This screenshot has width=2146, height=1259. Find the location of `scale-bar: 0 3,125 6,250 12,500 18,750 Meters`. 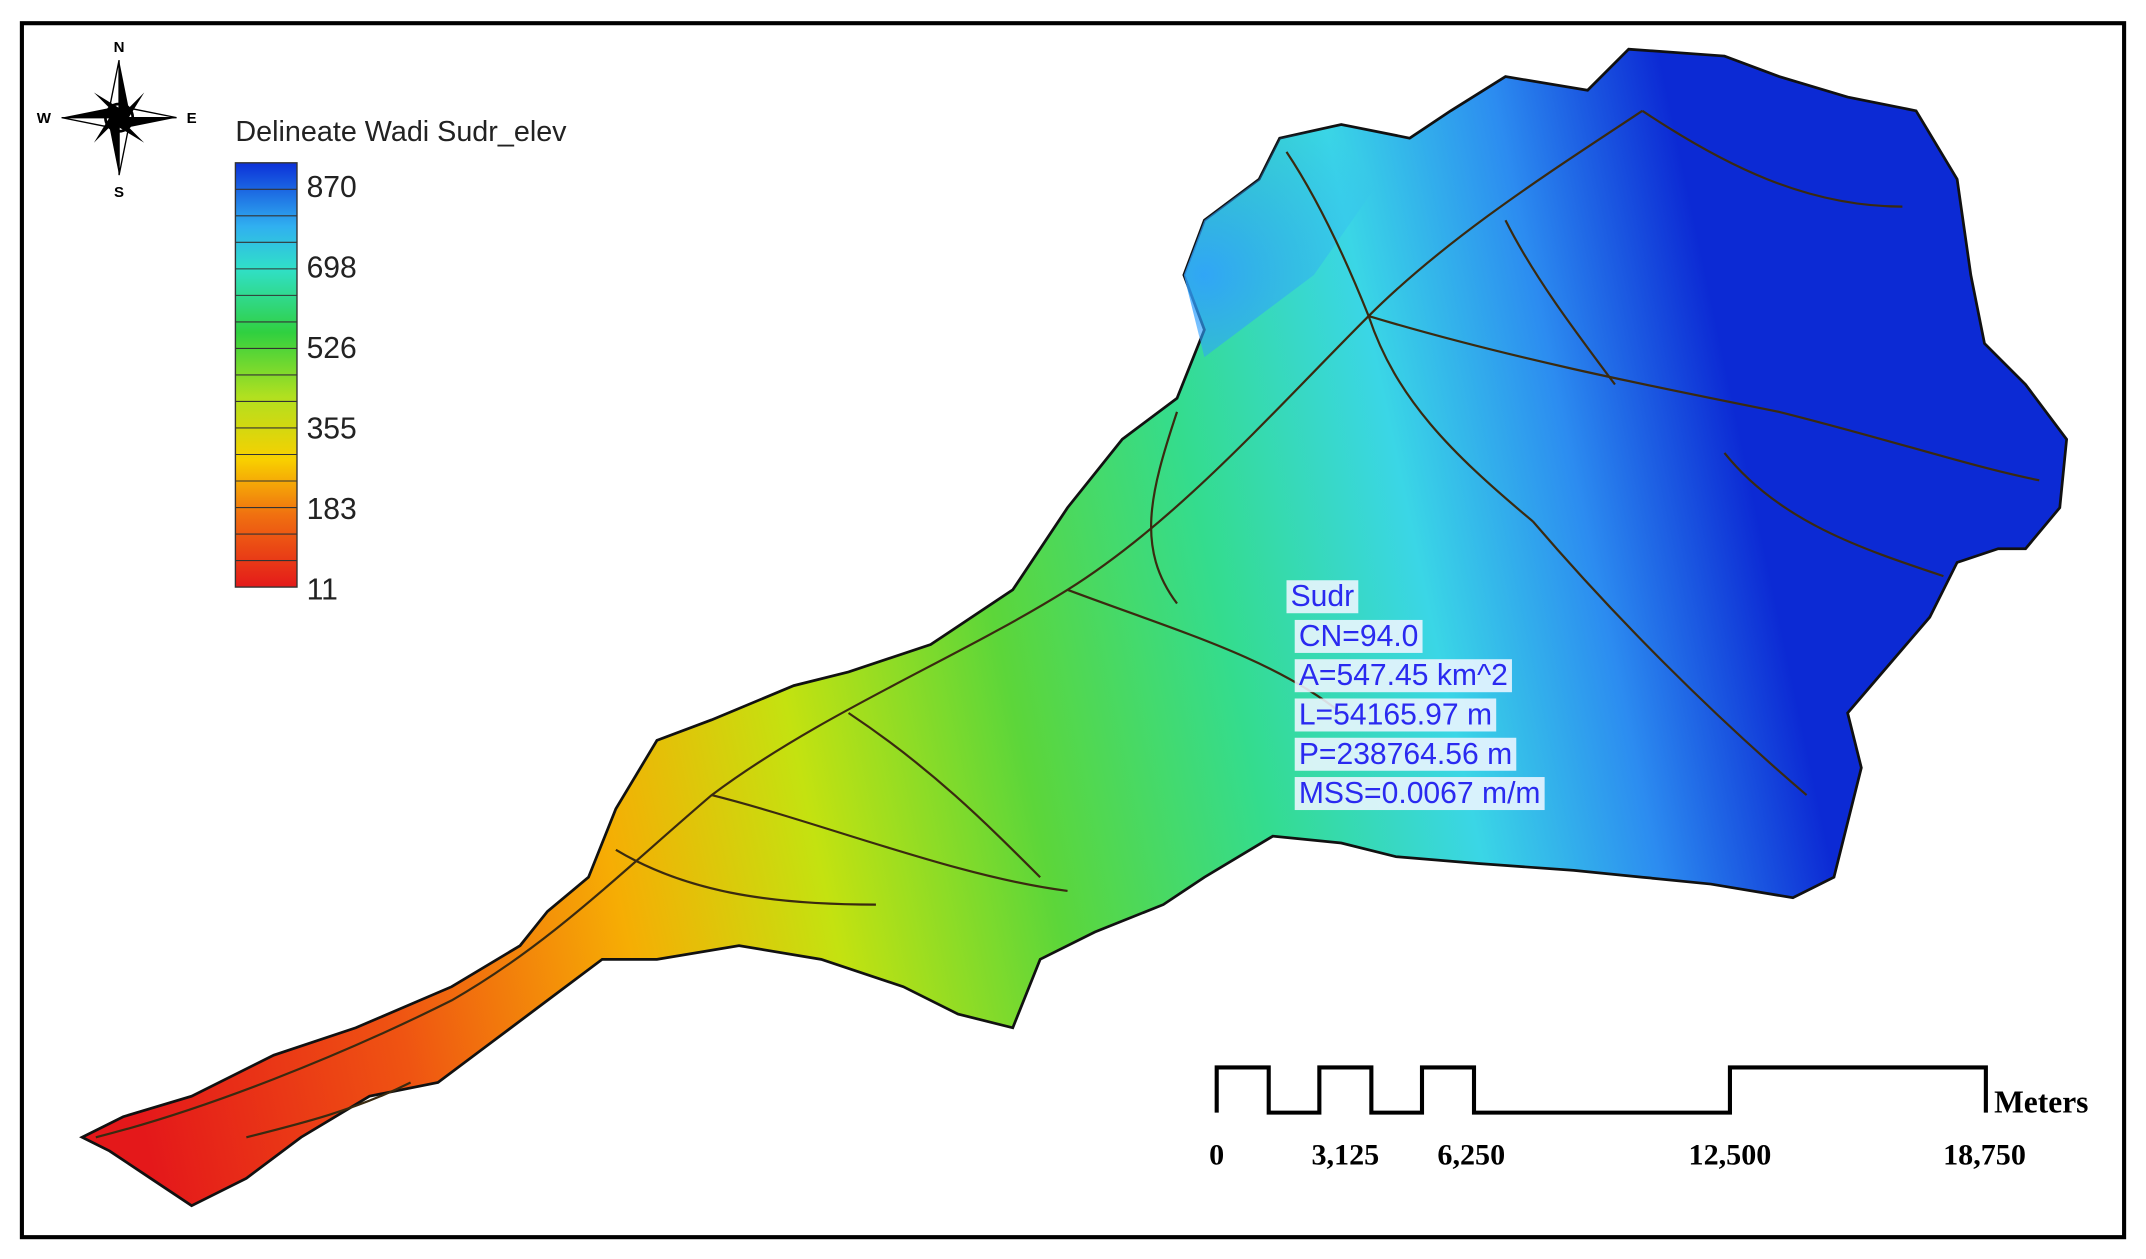

scale-bar: 0 3,125 6,250 12,500 18,750 Meters is located at coordinates (1648, 1118).